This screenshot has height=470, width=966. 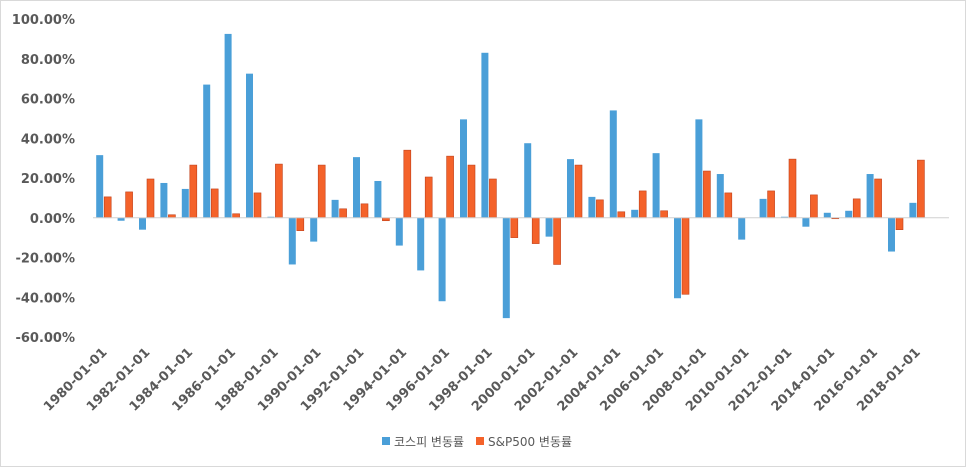 What do you see at coordinates (48, 60) in the screenshot?
I see `y-tick-label: 80.00%` at bounding box center [48, 60].